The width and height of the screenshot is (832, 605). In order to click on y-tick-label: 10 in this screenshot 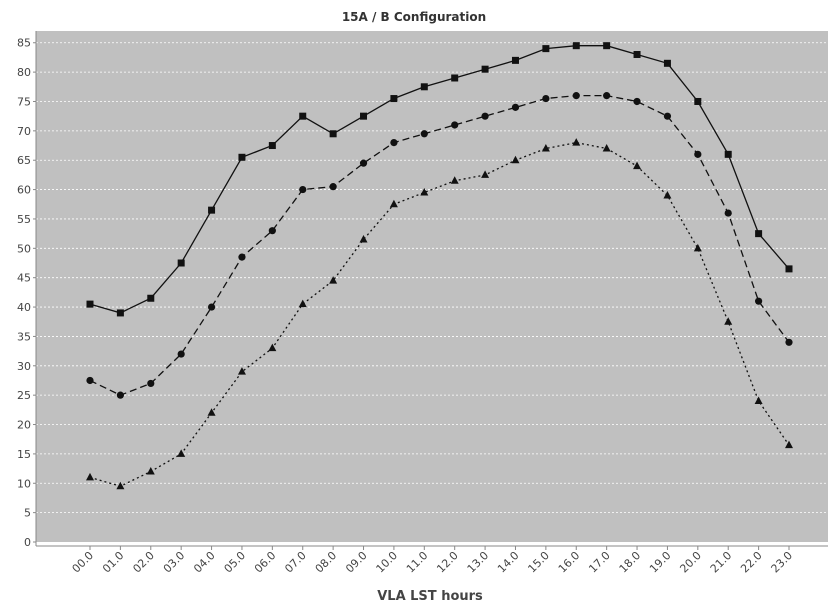, I will do `click(24, 483)`.